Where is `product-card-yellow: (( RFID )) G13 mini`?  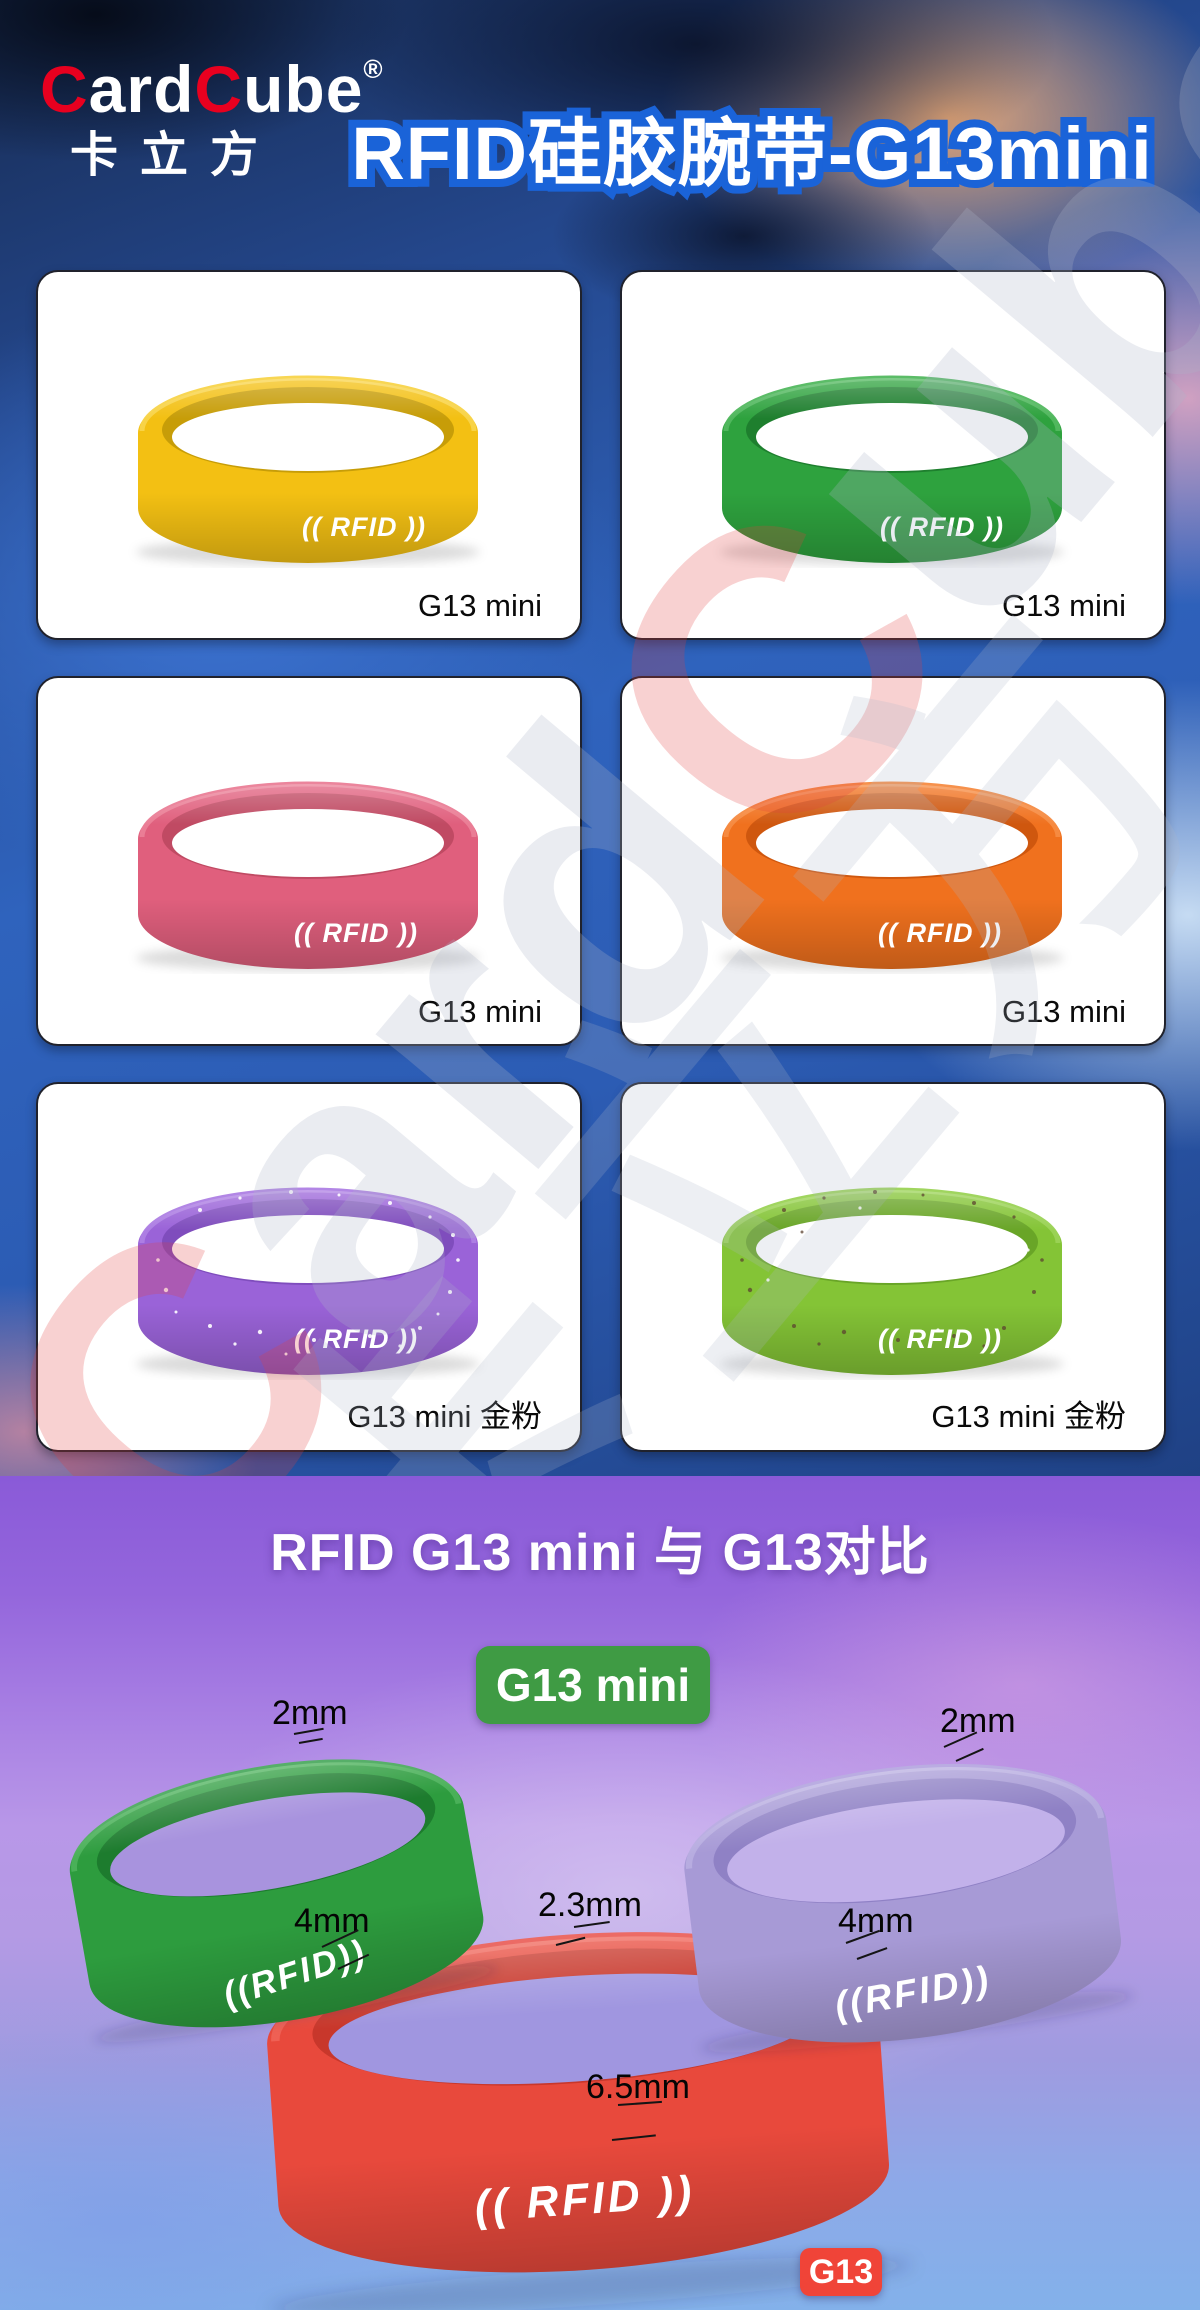
product-card-yellow: (( RFID )) G13 mini is located at coordinates (309, 455).